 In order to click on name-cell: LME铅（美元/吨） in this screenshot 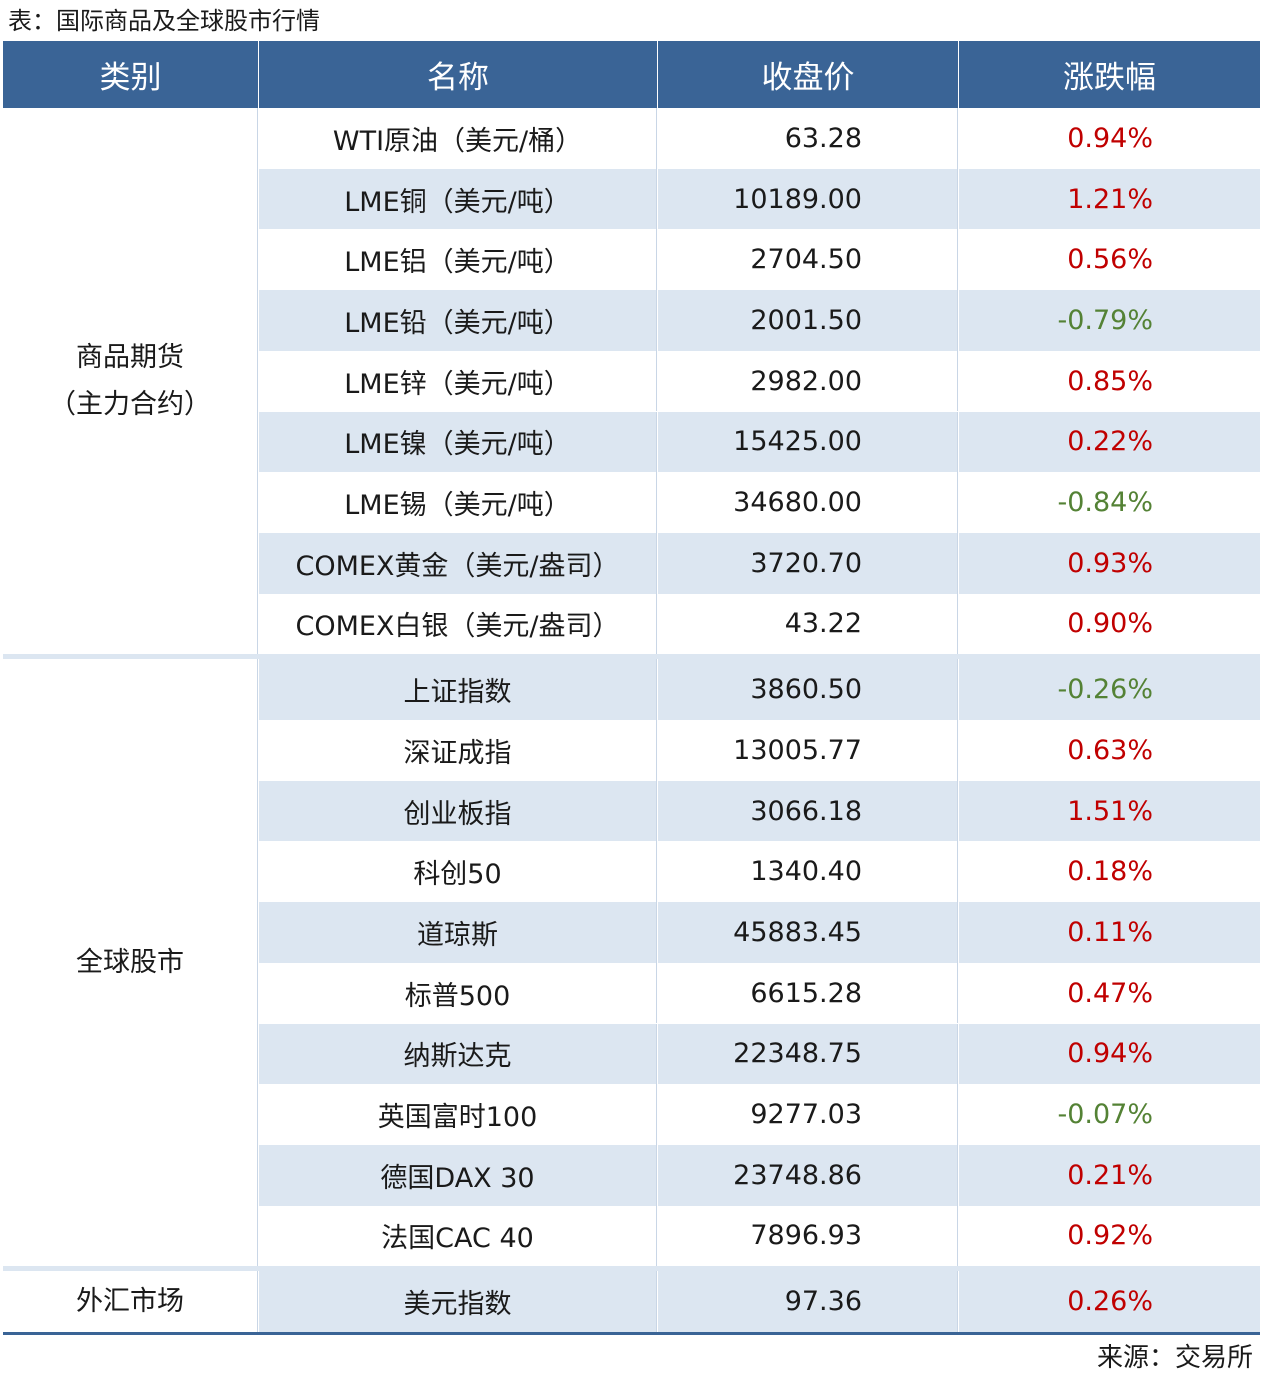, I will do `click(458, 320)`.